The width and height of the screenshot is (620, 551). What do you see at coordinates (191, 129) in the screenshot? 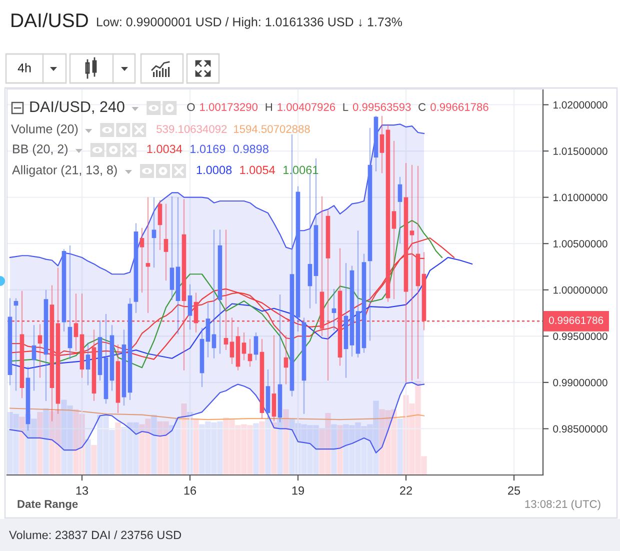
I see `annotation: 539.10634092` at bounding box center [191, 129].